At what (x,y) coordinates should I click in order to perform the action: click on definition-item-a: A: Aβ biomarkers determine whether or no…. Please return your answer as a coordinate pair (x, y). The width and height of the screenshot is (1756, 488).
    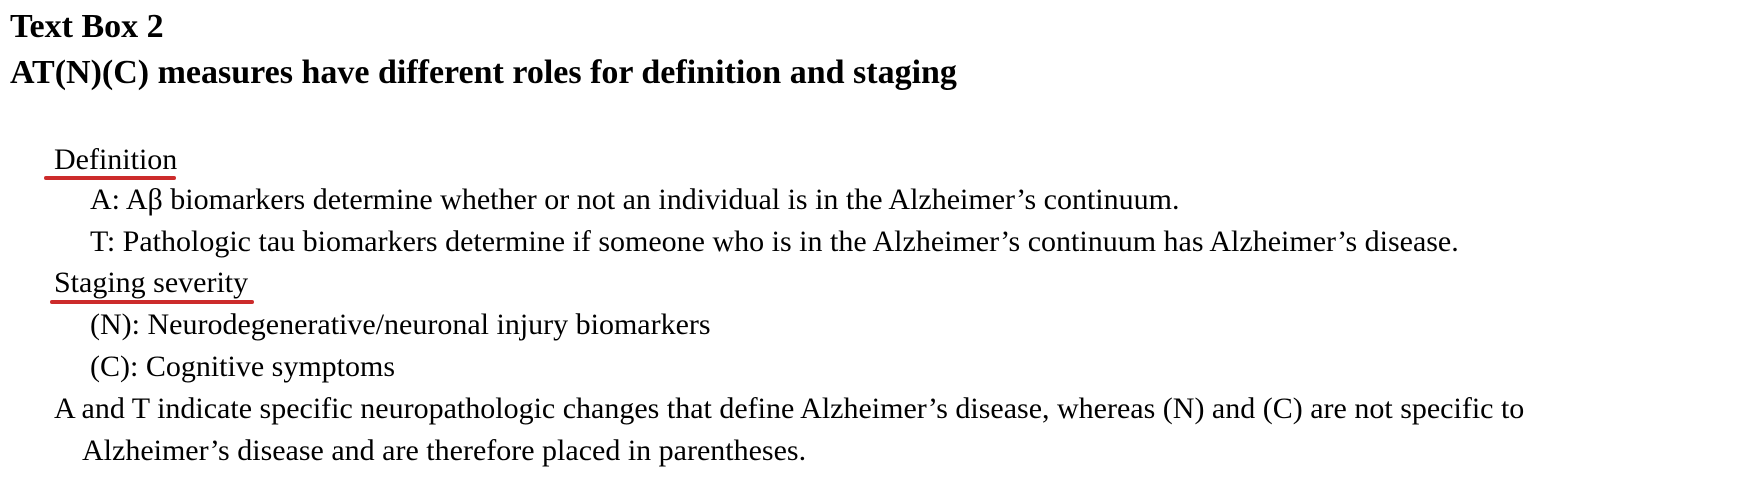
    Looking at the image, I should click on (635, 199).